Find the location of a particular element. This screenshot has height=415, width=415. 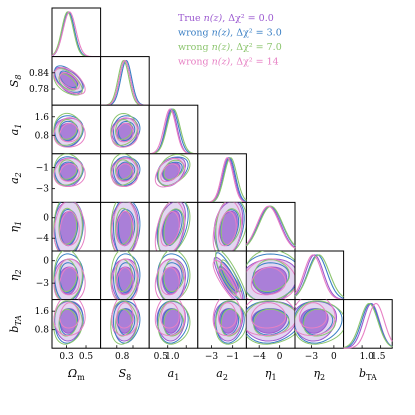

panel-b_ta-s8 is located at coordinates (125, 324).